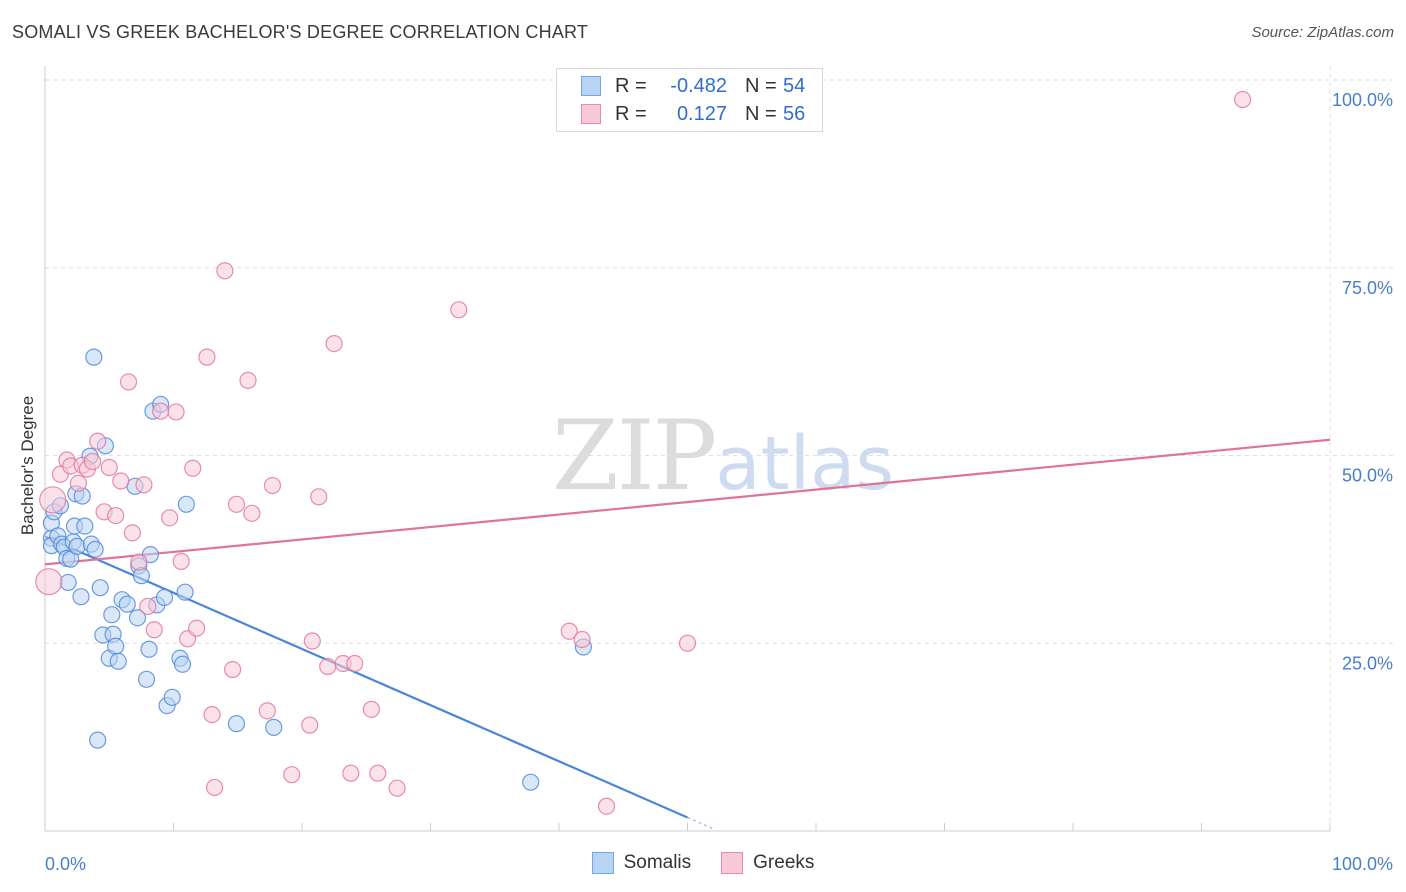  Describe the element at coordinates (657, 862) in the screenshot. I see `somalis-label: Somalis` at that location.